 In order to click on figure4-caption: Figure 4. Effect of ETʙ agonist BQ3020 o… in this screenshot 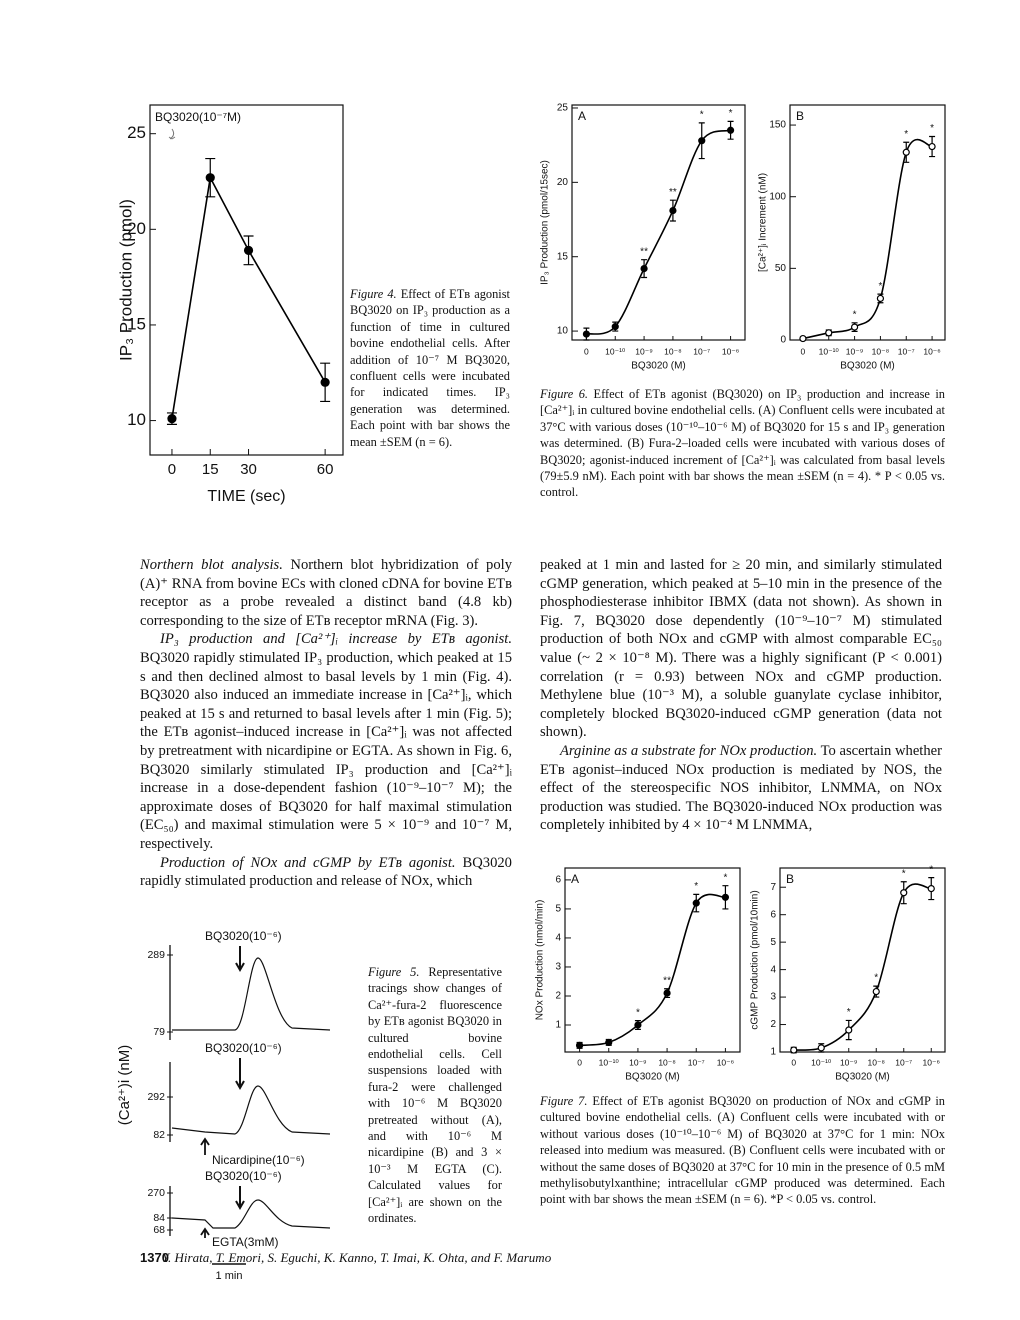, I will do `click(430, 368)`.